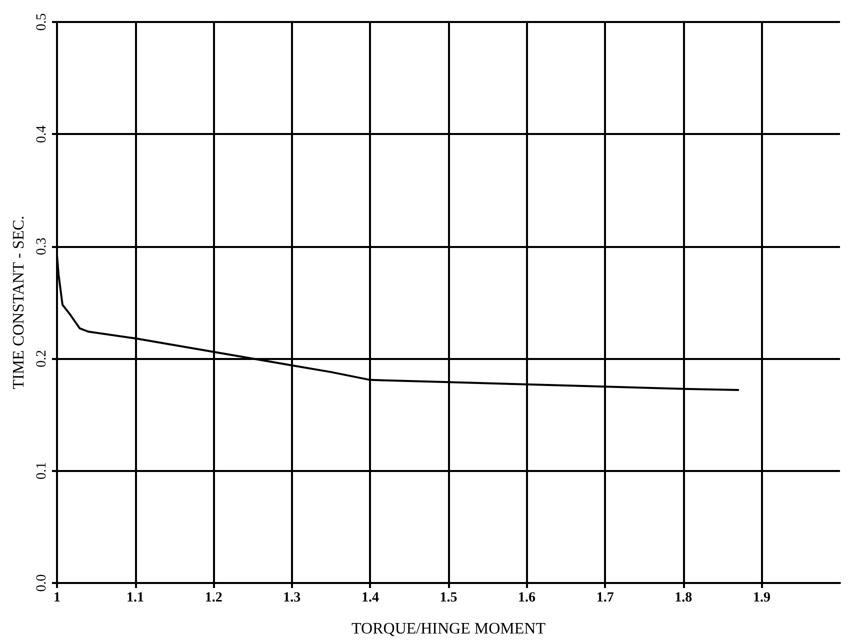  I want to click on x-tick-label: 1.6, so click(527, 598).